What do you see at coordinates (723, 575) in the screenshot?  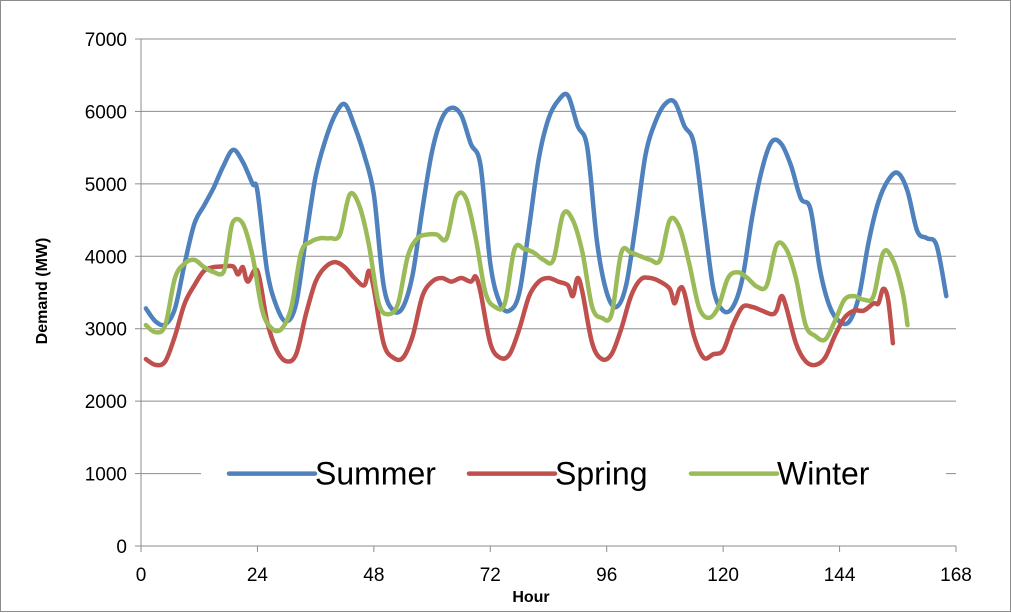 I see `x-tick-label: 120` at bounding box center [723, 575].